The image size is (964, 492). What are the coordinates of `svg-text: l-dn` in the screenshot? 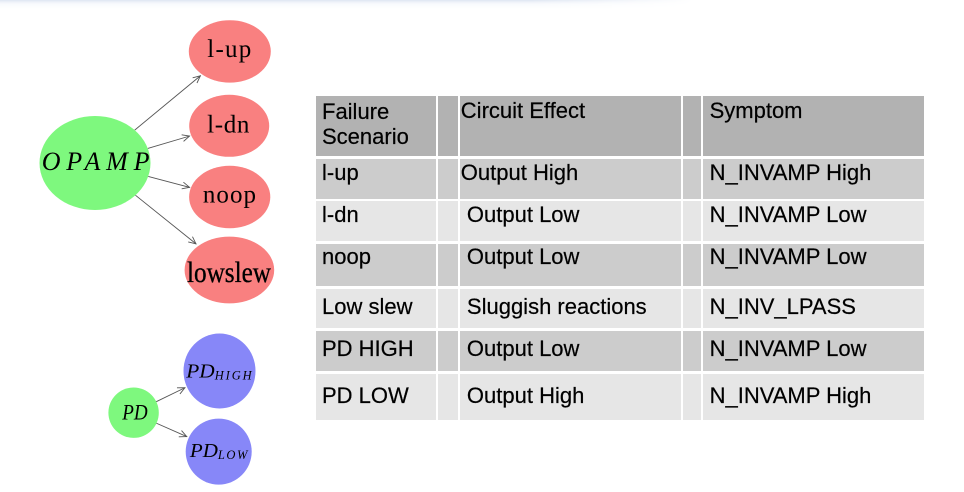 It's located at (228, 125).